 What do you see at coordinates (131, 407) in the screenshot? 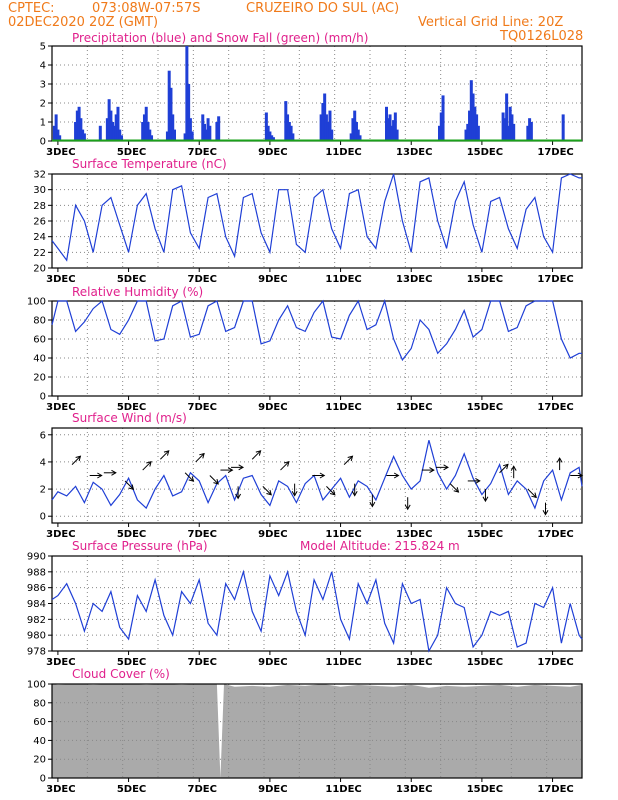
I see `x-tick-label: 5DEC` at bounding box center [131, 407].